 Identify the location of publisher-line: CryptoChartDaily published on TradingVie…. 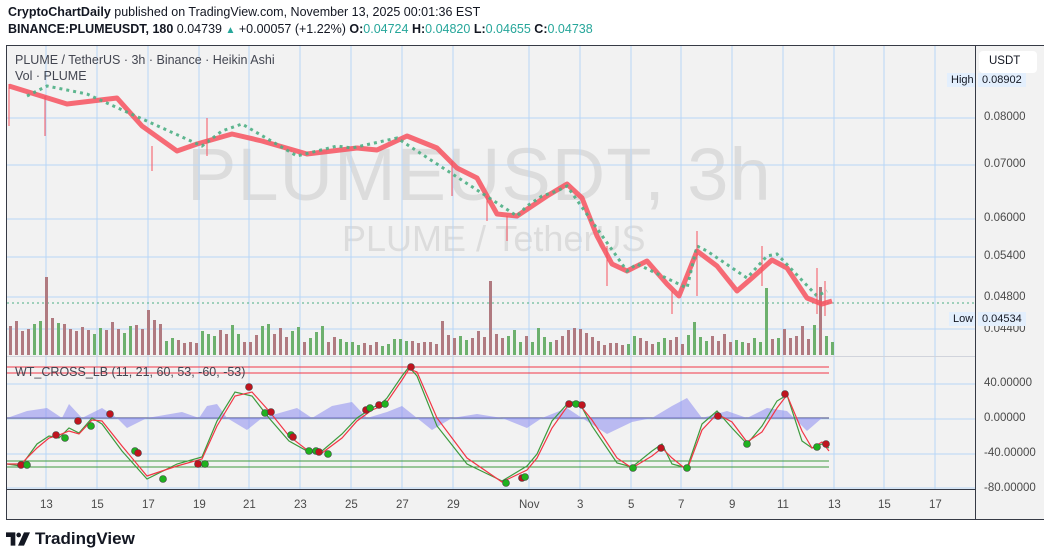
(300, 12).